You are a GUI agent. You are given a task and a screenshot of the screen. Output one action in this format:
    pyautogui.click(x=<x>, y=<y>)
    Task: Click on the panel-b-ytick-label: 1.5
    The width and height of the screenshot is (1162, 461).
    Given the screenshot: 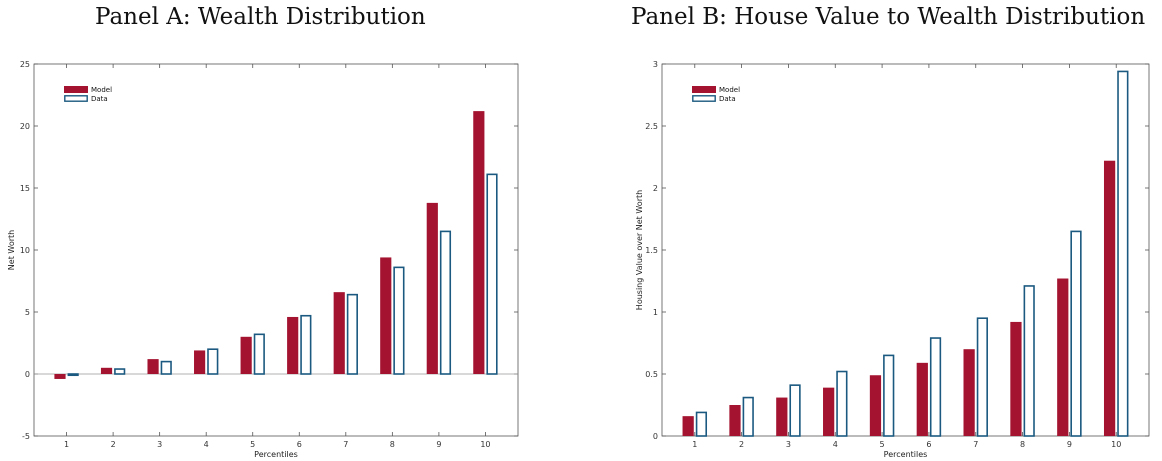 What is the action you would take?
    pyautogui.click(x=651, y=250)
    